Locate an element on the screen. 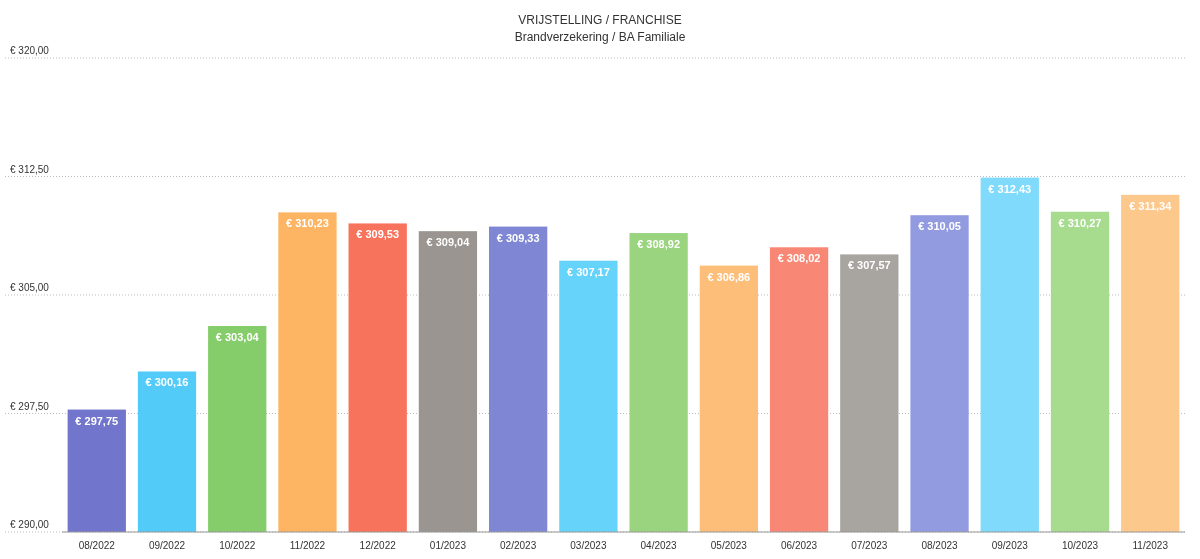 This screenshot has height=559, width=1200. data-label: € 307,17 is located at coordinates (588, 271).